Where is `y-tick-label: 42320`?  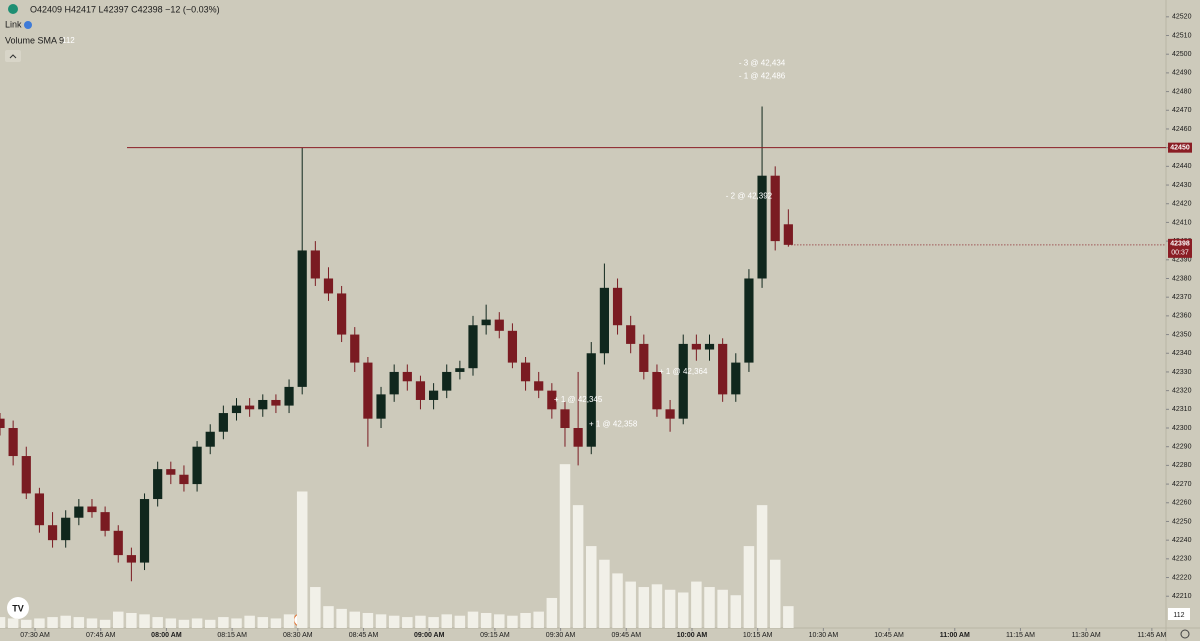
y-tick-label: 42320 is located at coordinates (1182, 390).